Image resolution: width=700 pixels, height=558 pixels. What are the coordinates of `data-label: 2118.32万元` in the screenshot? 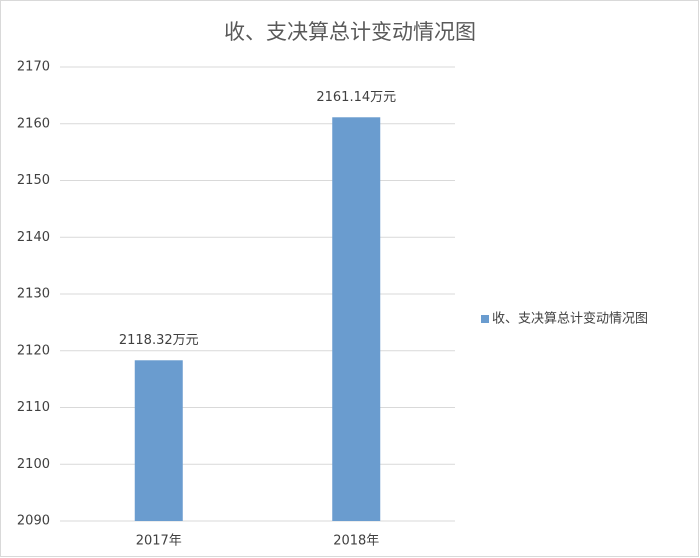 It's located at (159, 340).